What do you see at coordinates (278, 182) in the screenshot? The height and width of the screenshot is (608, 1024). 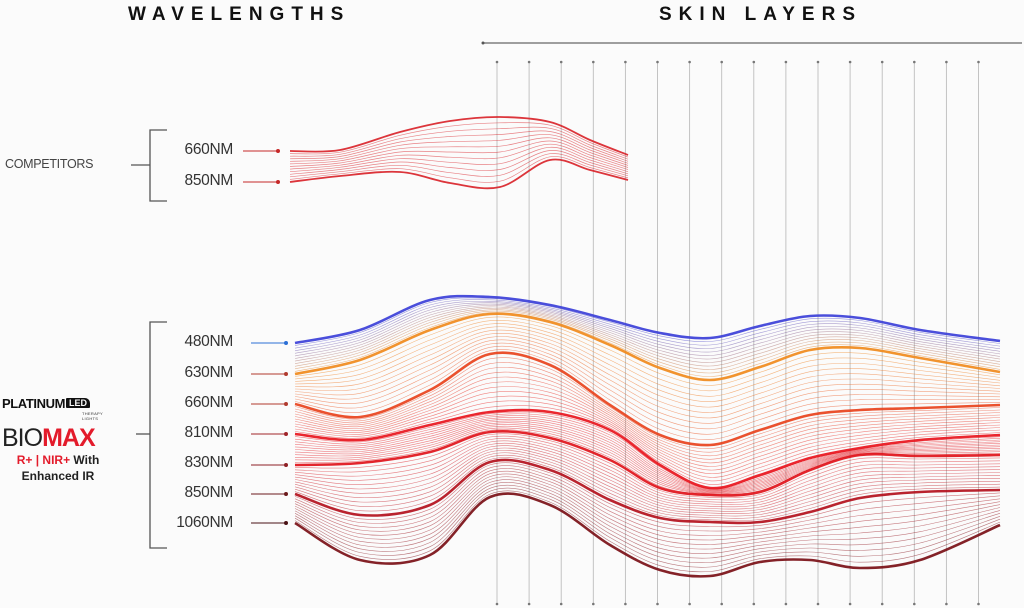 I see `competitor-dot` at bounding box center [278, 182].